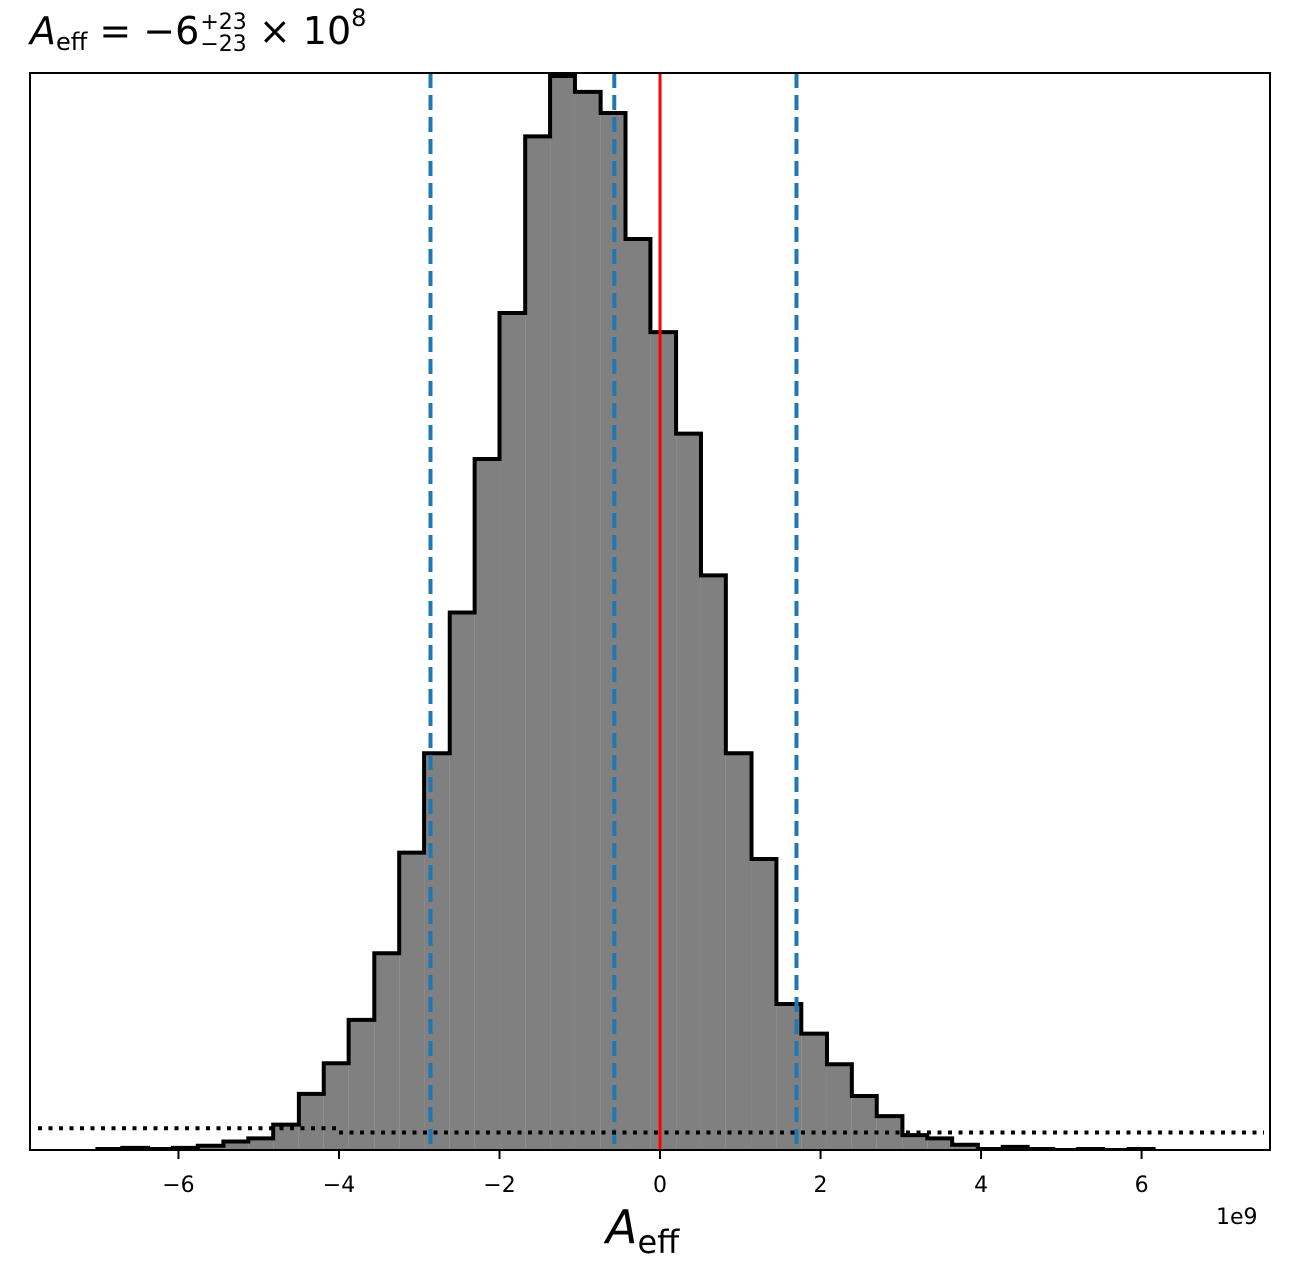 The width and height of the screenshot is (1289, 1278). I want to click on title-symbol-subscript: eff, so click(72, 42).